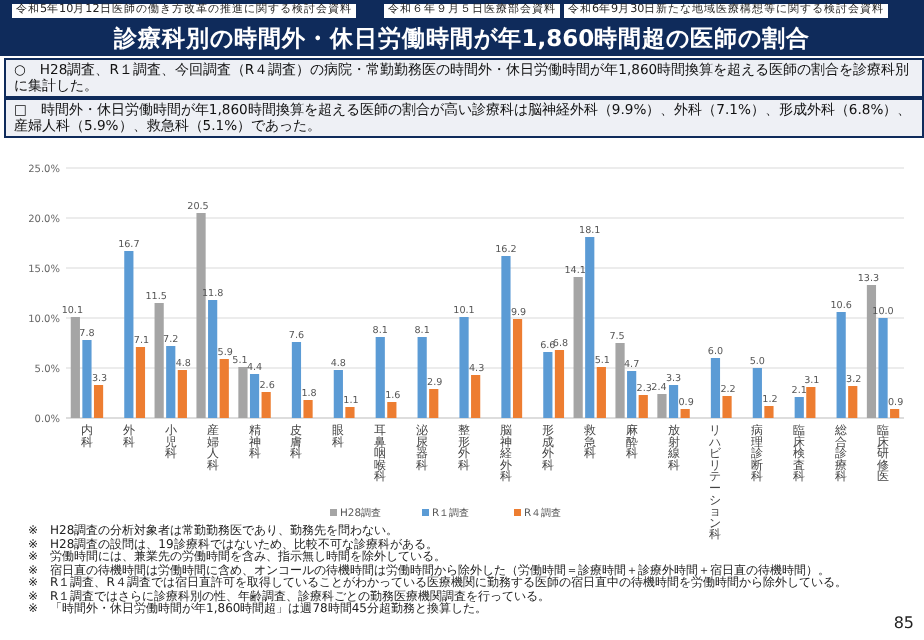  What do you see at coordinates (462, 39) in the screenshot?
I see `chart-title: 診療科別の時間外・休日労働時間が年1,860時間超の医師の割合` at bounding box center [462, 39].